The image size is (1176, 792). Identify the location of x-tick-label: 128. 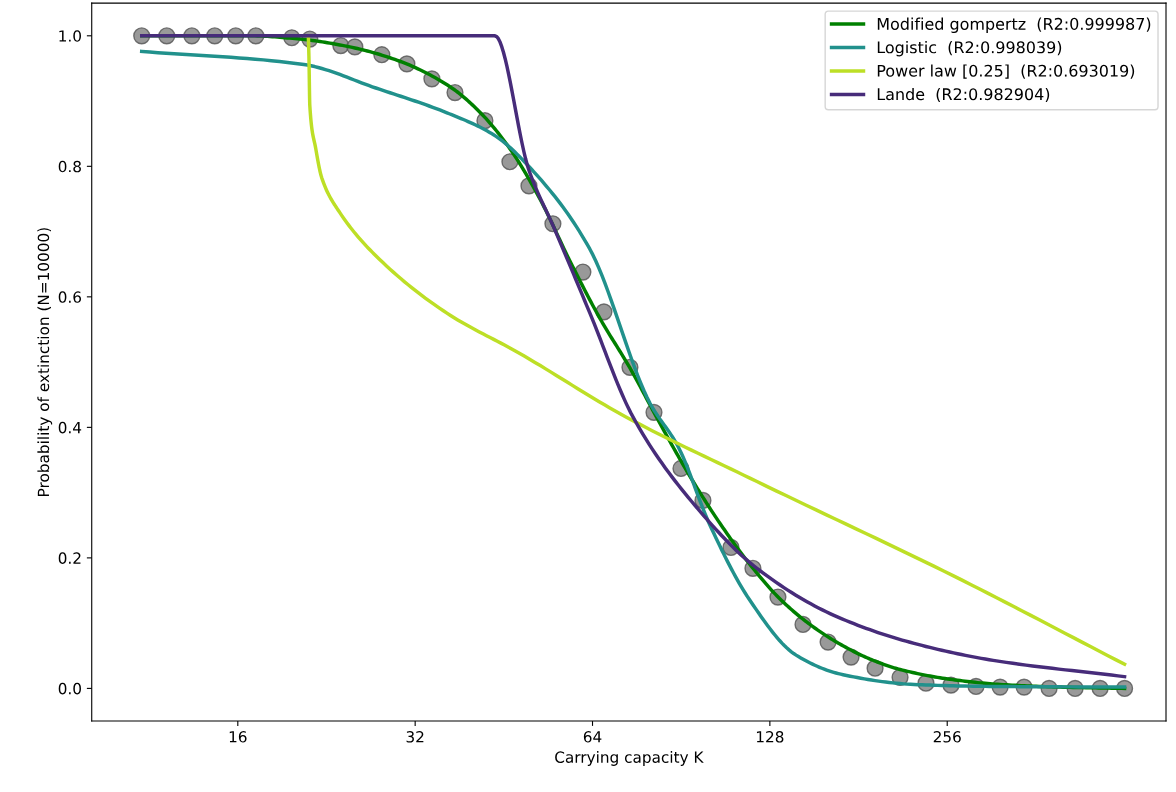
(770, 737).